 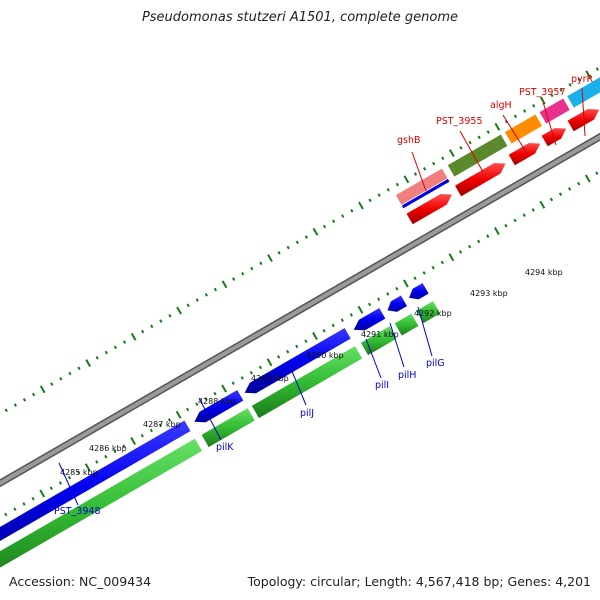 I want to click on gene-label-pyrr: pyrR, so click(x=582, y=79).